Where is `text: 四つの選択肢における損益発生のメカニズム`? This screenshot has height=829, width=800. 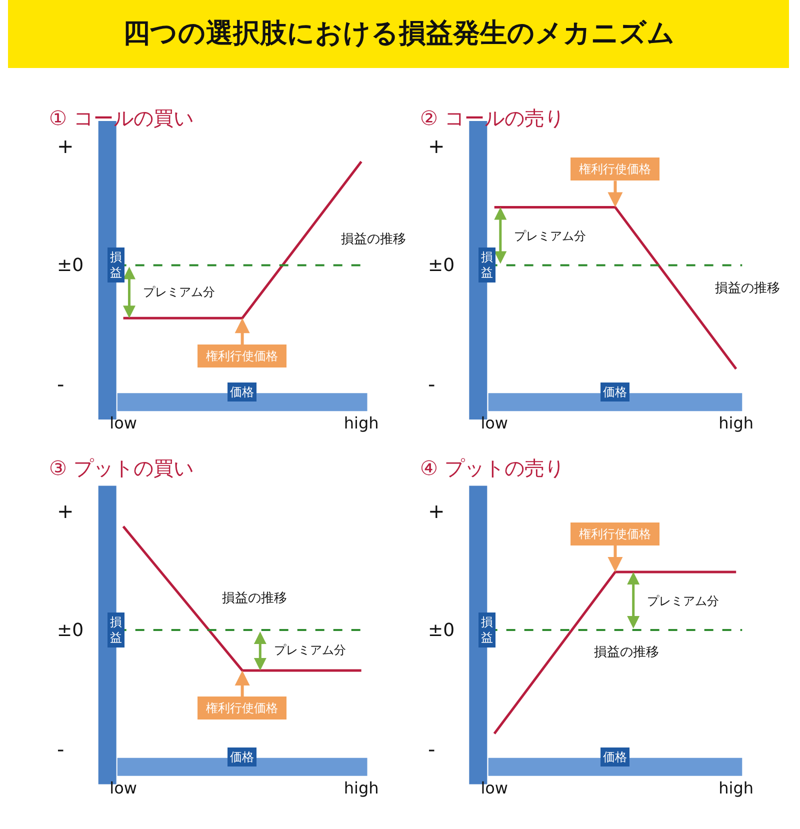 text: 四つの選択肢における損益発生のメカニズム is located at coordinates (399, 33).